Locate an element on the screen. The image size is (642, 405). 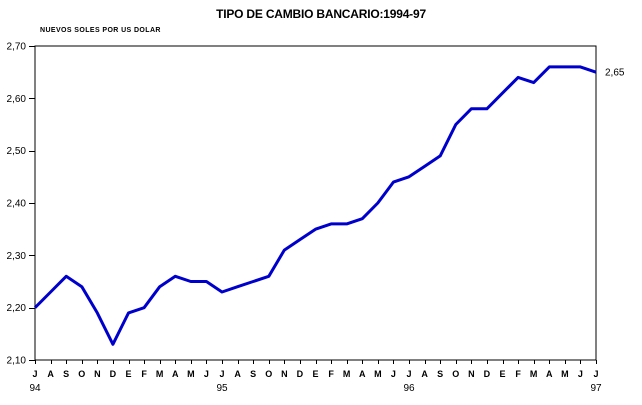
y-axis-unit-label: NUEVOS SOLES POR US DOLAR is located at coordinates (100, 30).